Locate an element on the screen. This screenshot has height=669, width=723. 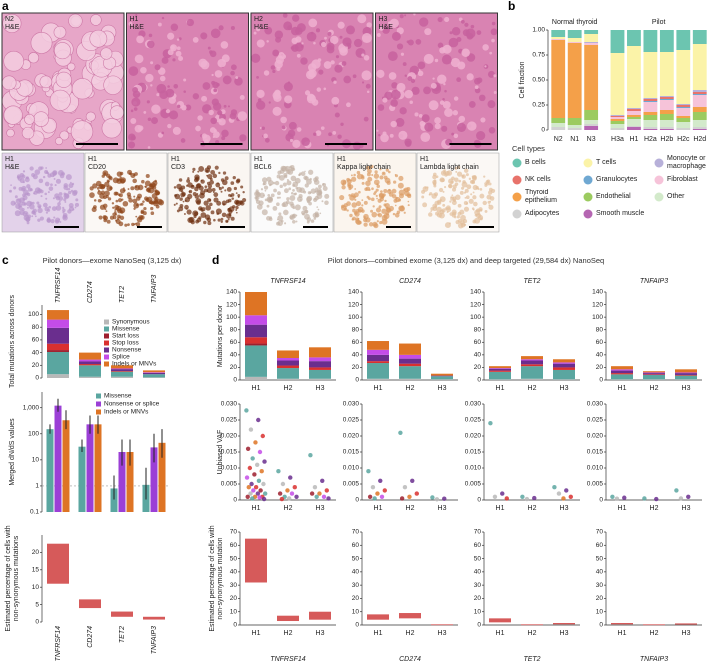
y-tick-label: 100 is located at coordinates (475, 317).